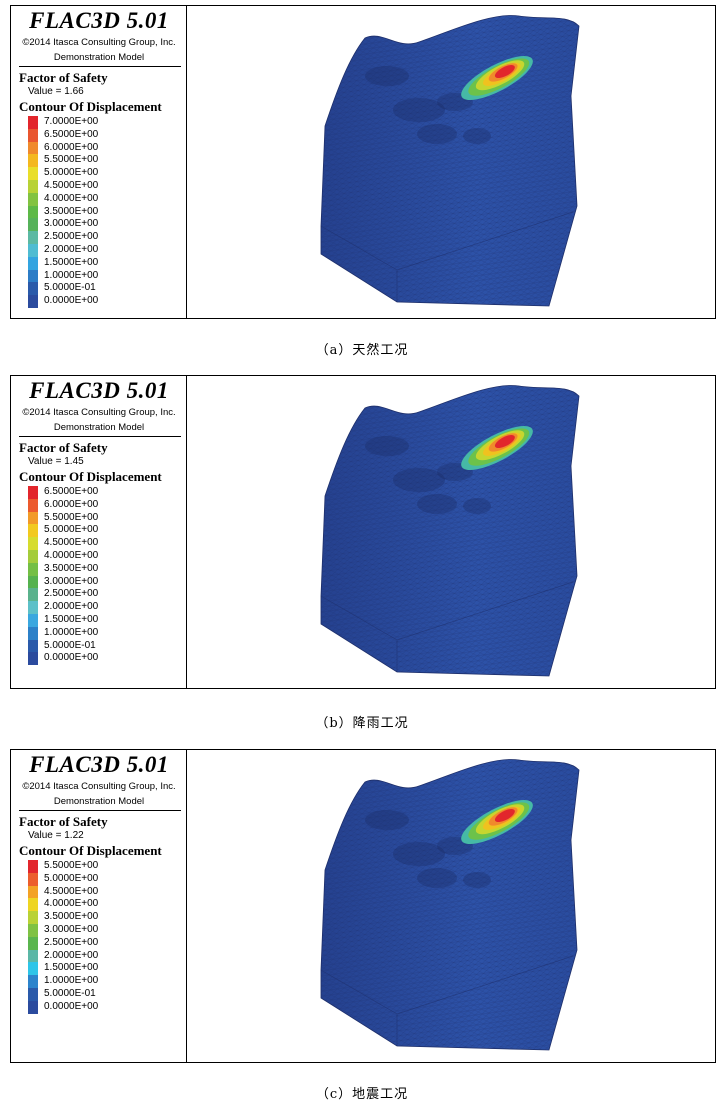  What do you see at coordinates (56, 835) in the screenshot?
I see `fos-value: Value = 1.22` at bounding box center [56, 835].